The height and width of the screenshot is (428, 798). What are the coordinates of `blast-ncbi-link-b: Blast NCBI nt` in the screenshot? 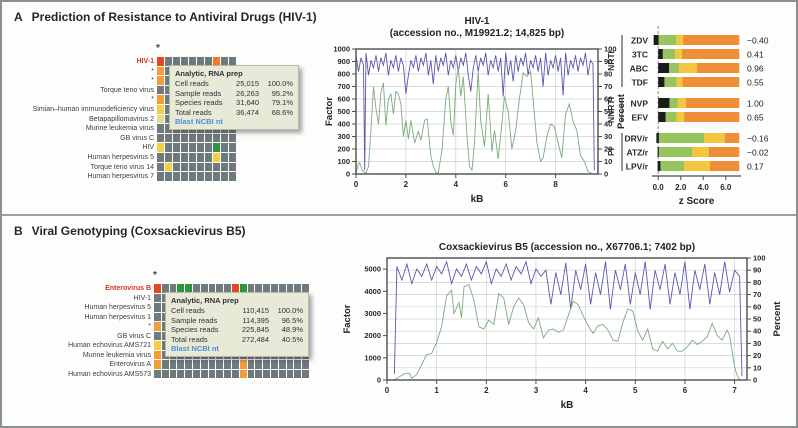 It's located at (195, 348).